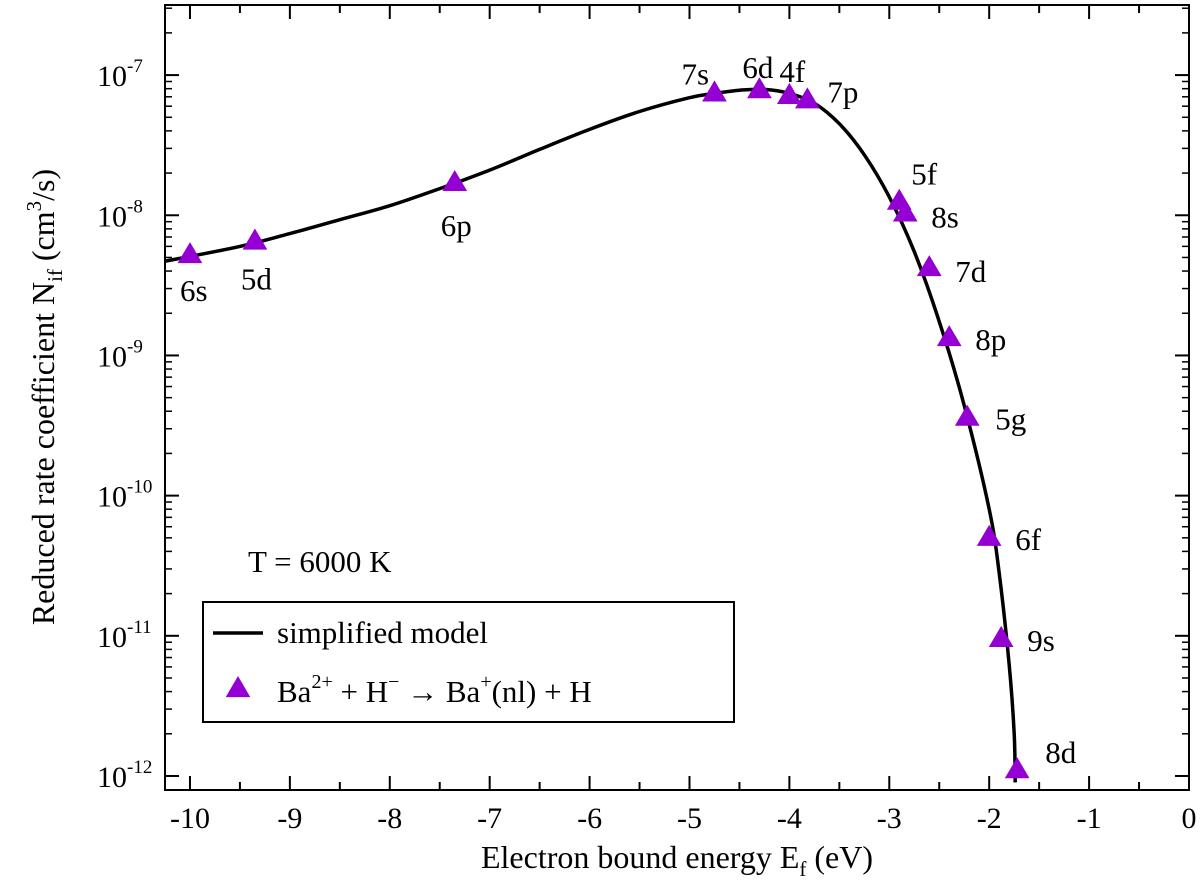  Describe the element at coordinates (360, 691) in the screenshot. I see `legend-reaction-part-2: + H` at that location.